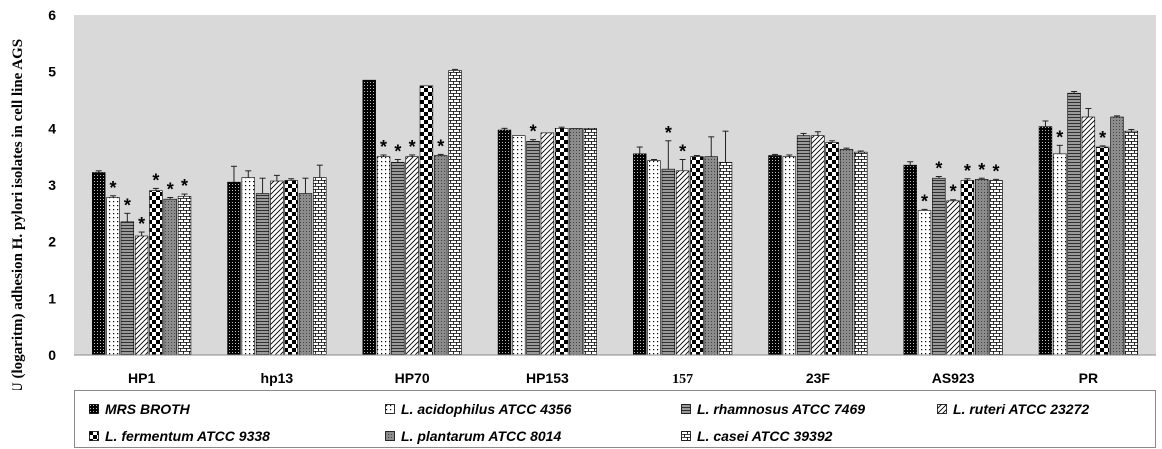 Image resolution: width=1162 pixels, height=449 pixels. What do you see at coordinates (547, 378) in the screenshot?
I see `x-category-label: HP153` at bounding box center [547, 378].